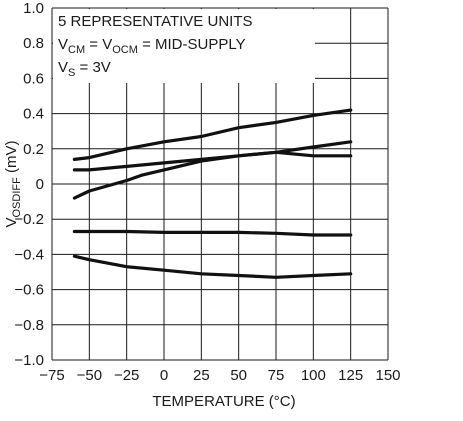 The width and height of the screenshot is (463, 421). I want to click on y-tick-label: 0, so click(40, 184).